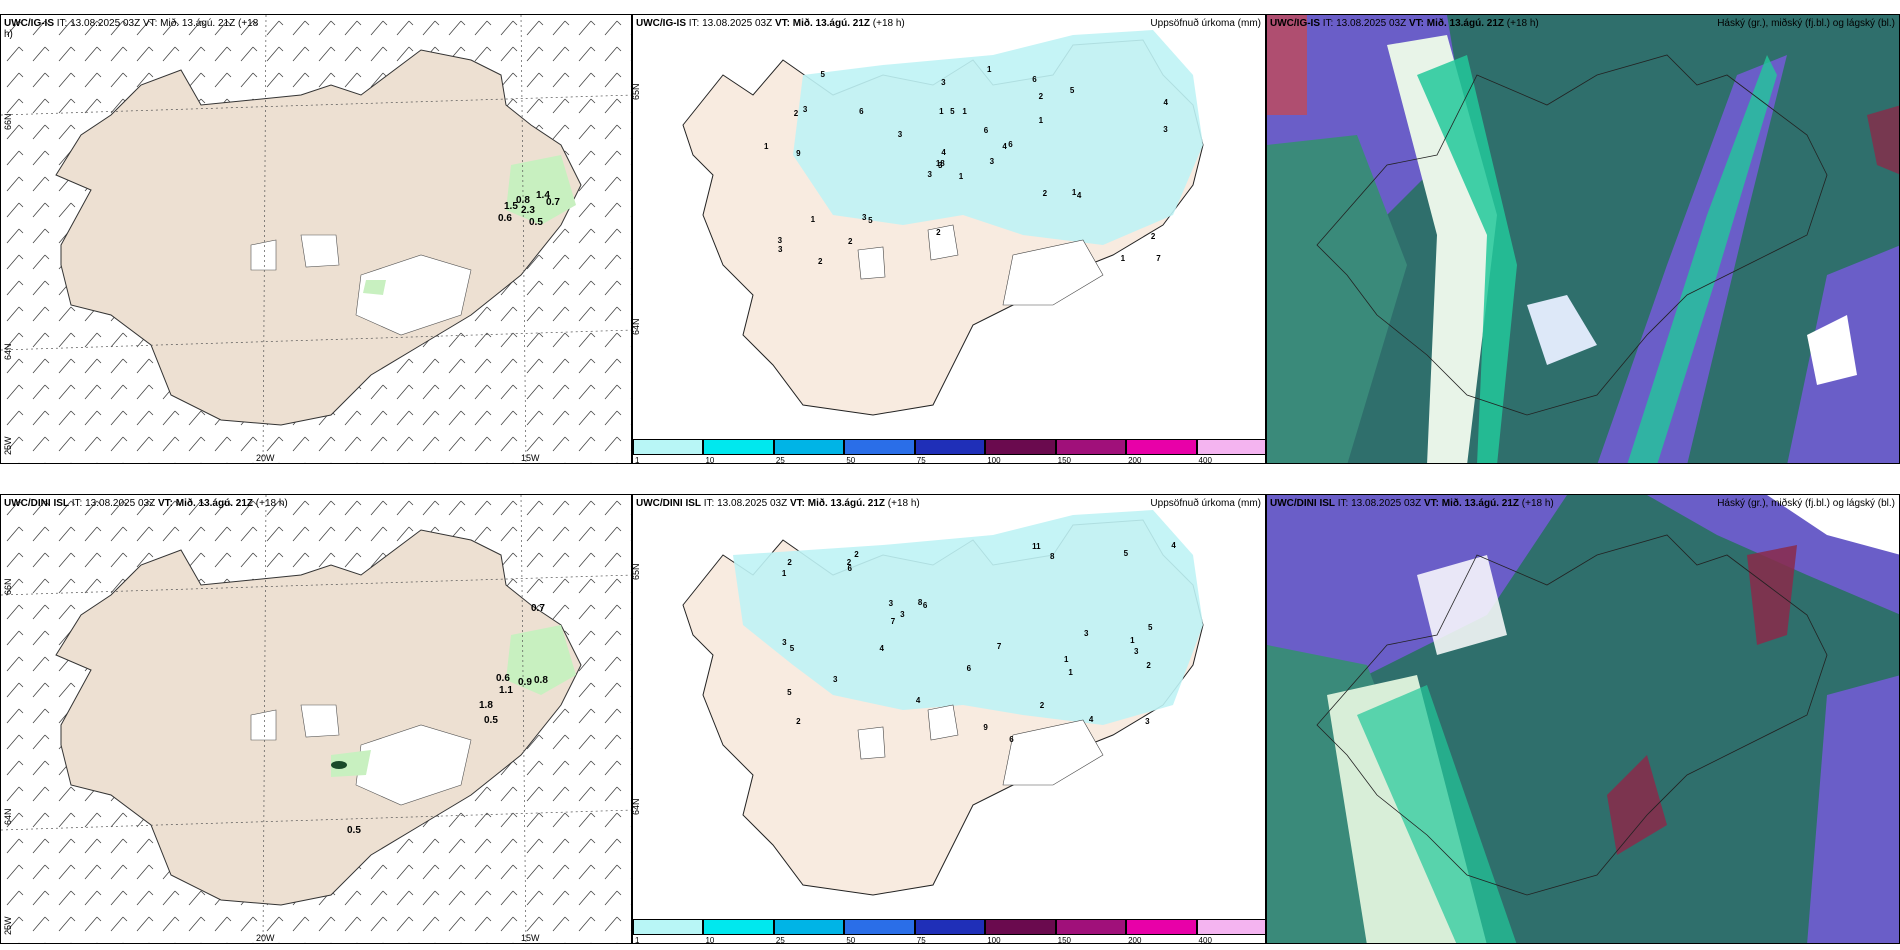 The width and height of the screenshot is (1900, 950). Describe the element at coordinates (1036, 546) in the screenshot. I see `precip-value: 11` at that location.